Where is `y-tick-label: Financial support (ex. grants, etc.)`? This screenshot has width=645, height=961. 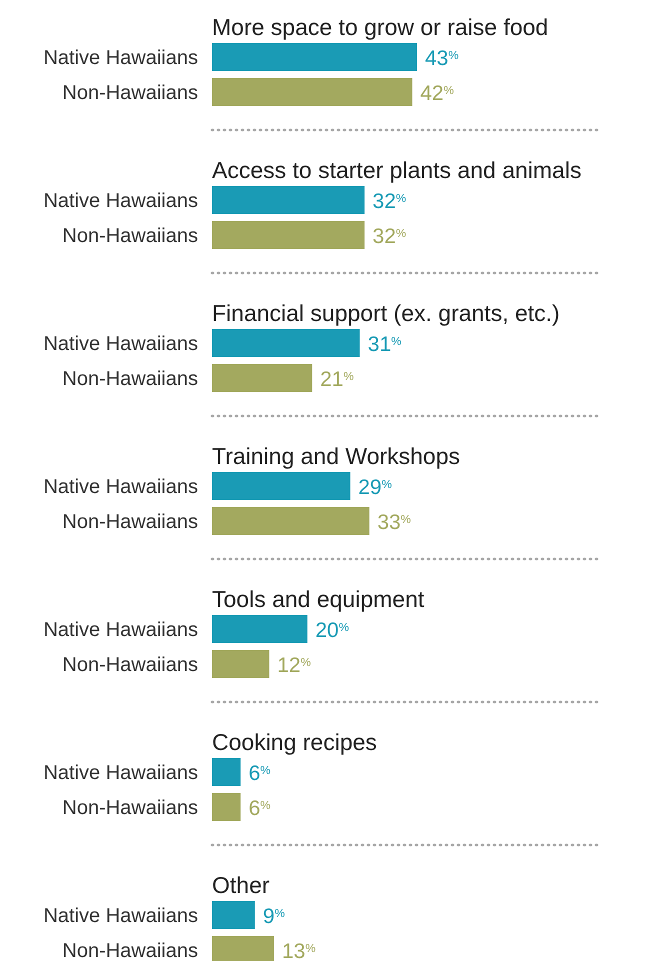 y-tick-label: Financial support (ex. grants, etc.) is located at coordinates (386, 313).